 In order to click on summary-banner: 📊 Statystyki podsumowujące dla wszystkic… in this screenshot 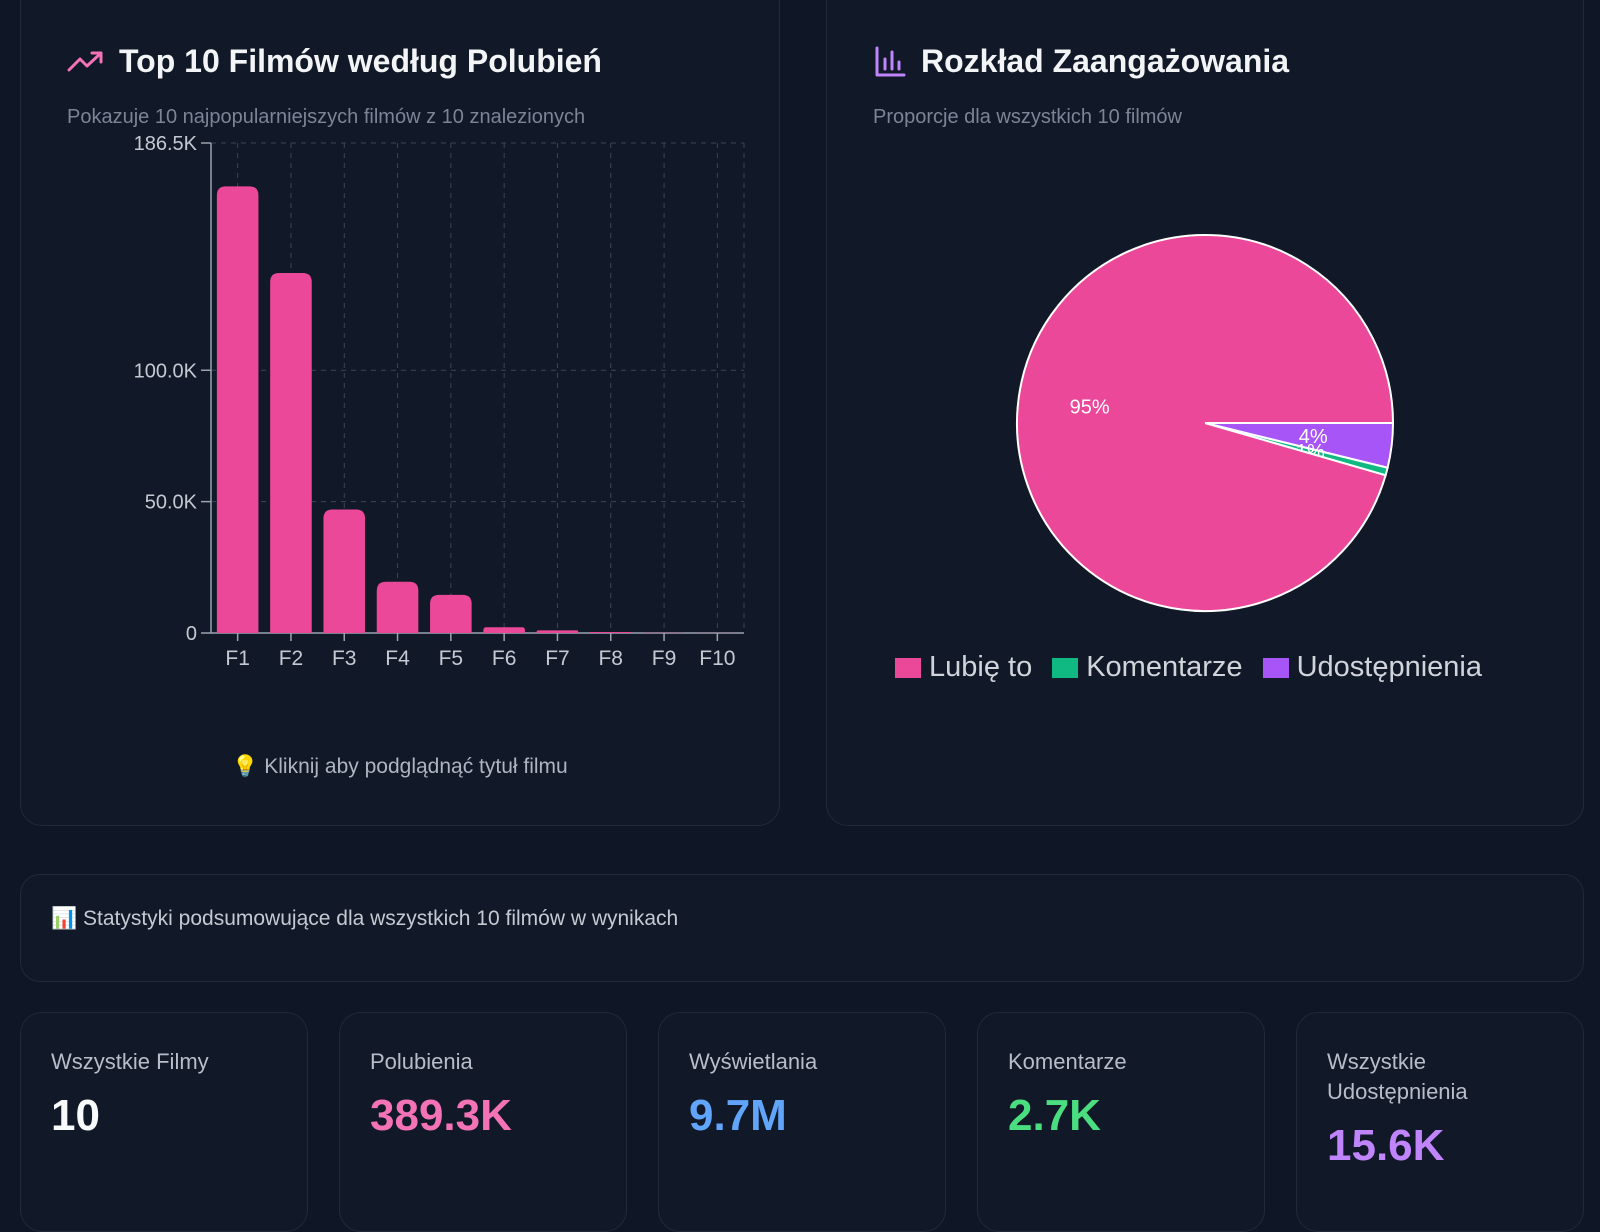, I will do `click(802, 928)`.